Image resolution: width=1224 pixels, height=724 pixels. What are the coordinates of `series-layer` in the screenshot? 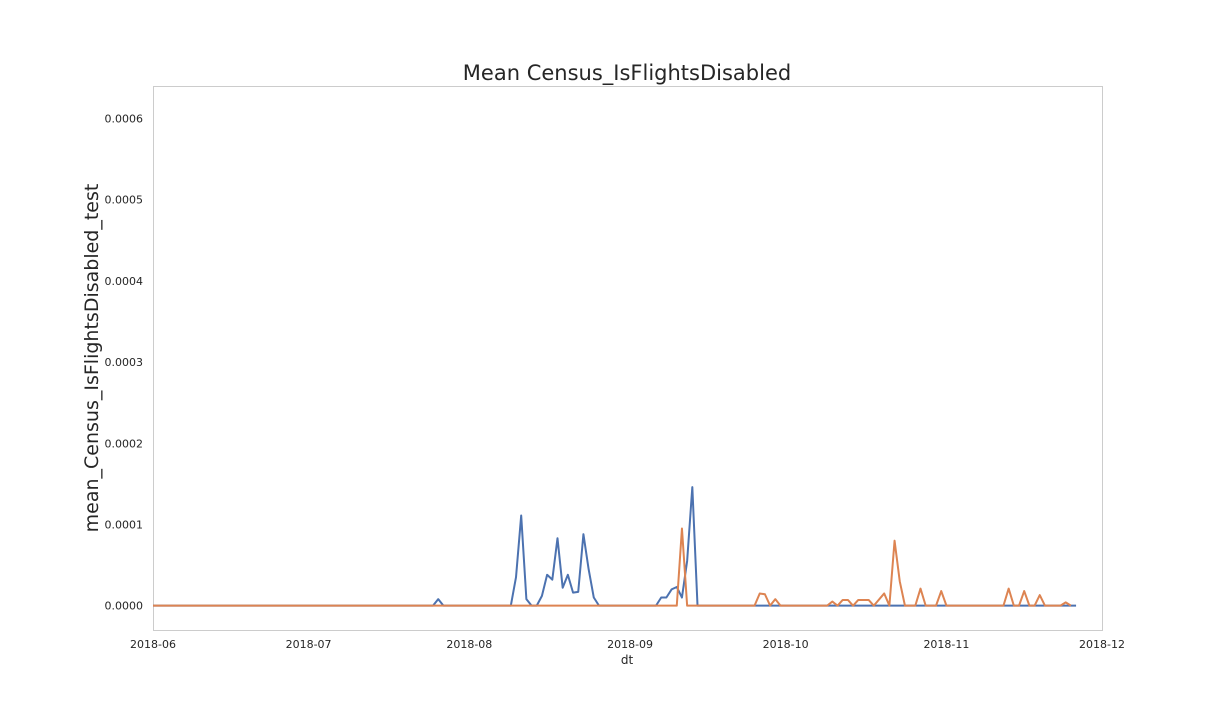 It's located at (615, 546).